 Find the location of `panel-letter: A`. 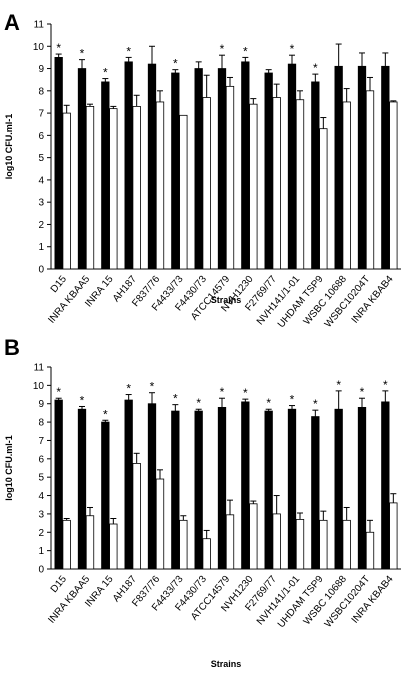

panel-letter: A is located at coordinates (12, 22).